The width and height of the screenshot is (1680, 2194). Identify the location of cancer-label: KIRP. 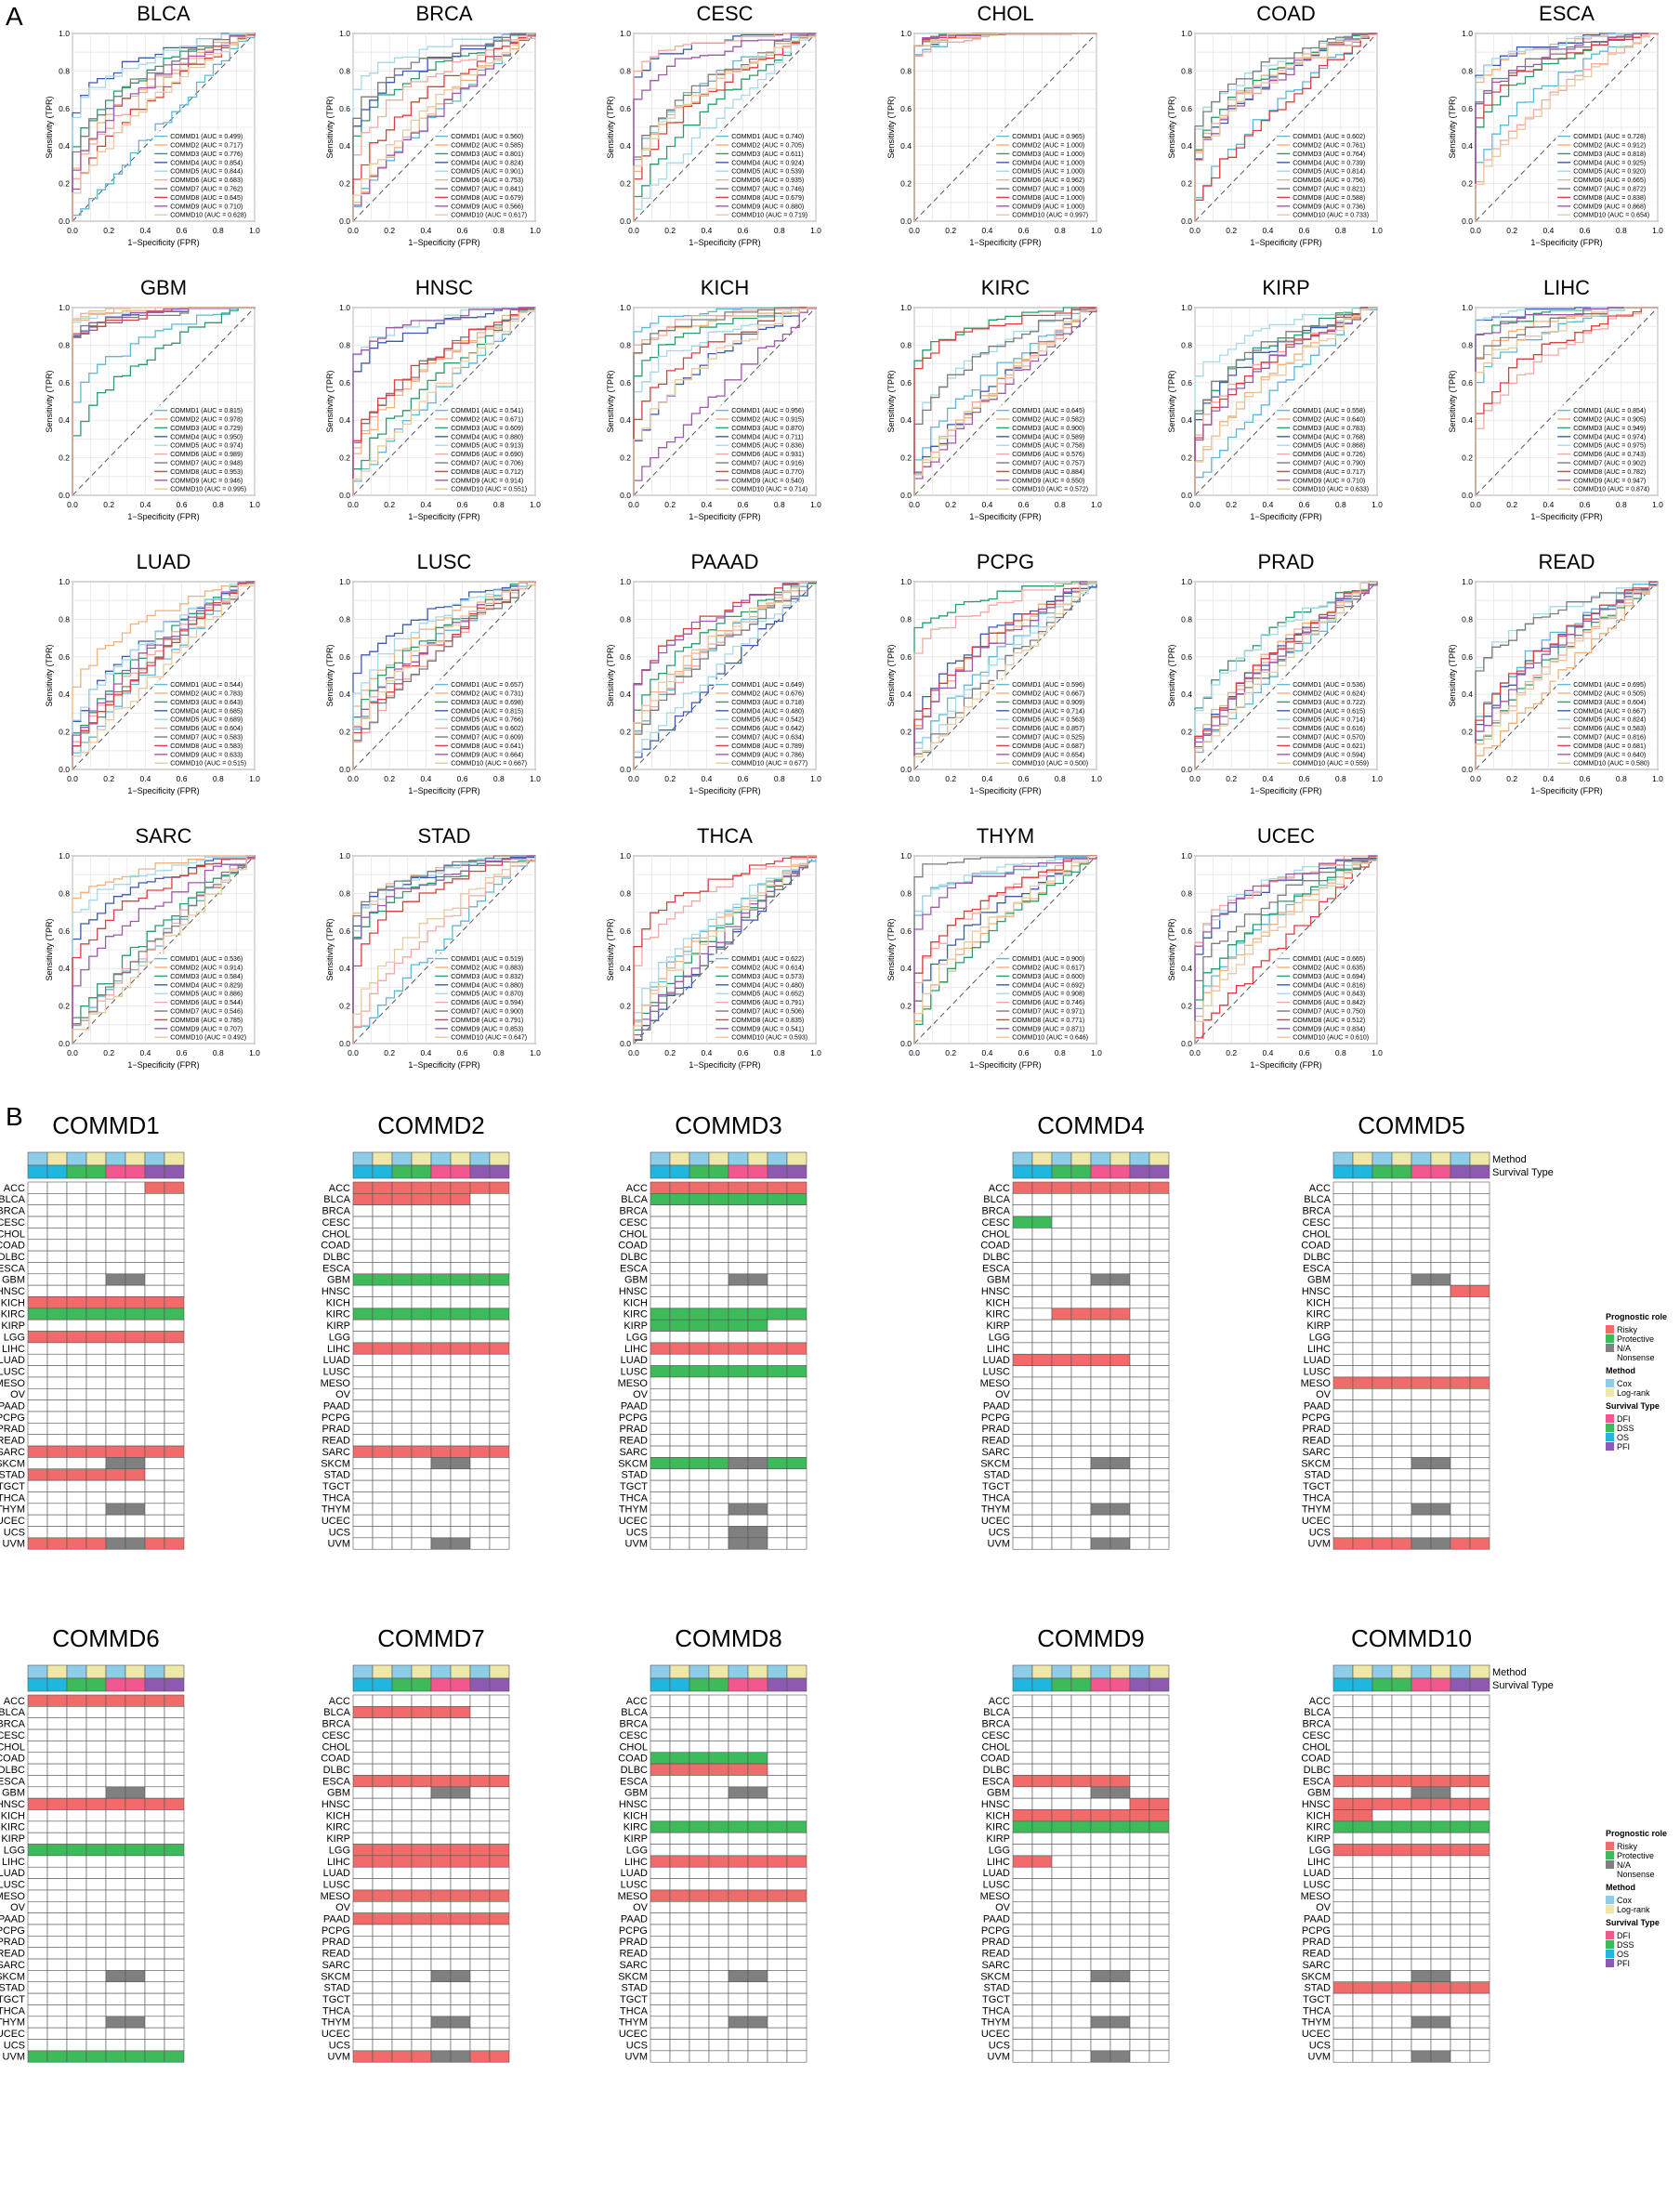
(13, 1326).